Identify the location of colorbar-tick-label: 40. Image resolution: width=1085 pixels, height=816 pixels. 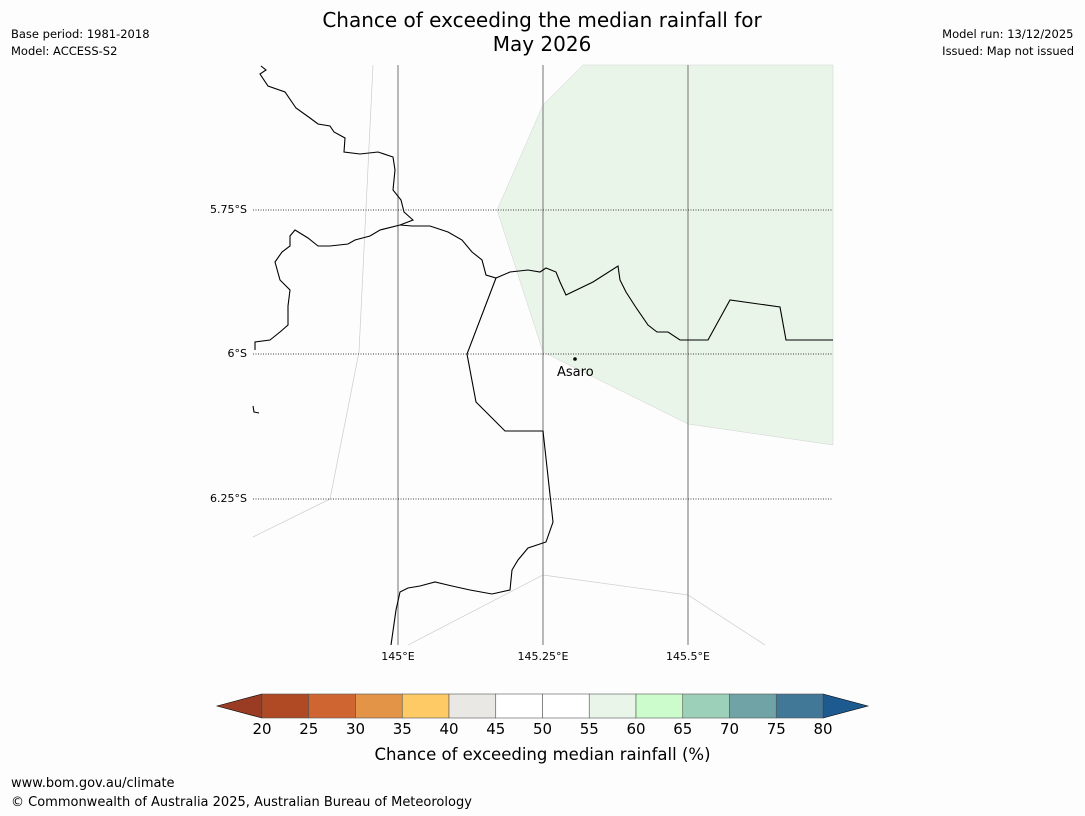
(449, 729).